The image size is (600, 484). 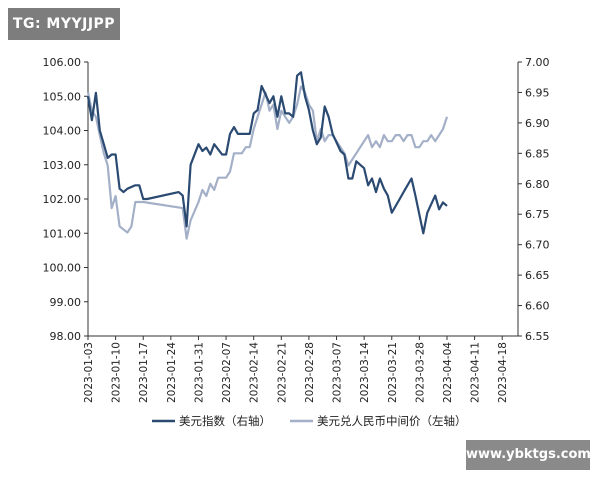 I want to click on x-tick-label: 2023-01-31, so click(x=199, y=372).